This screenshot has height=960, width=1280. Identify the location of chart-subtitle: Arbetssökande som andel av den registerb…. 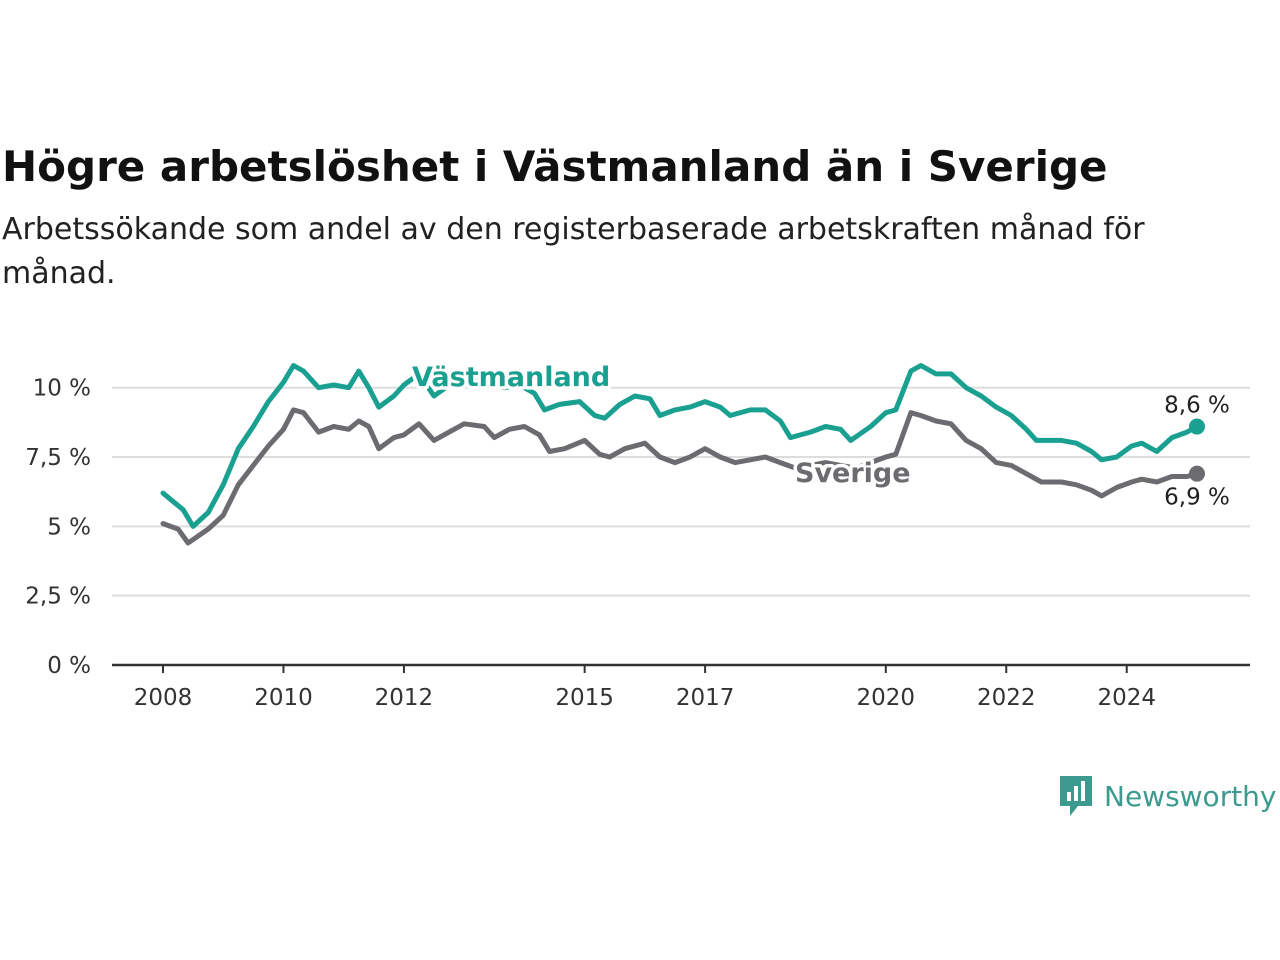
(573, 251).